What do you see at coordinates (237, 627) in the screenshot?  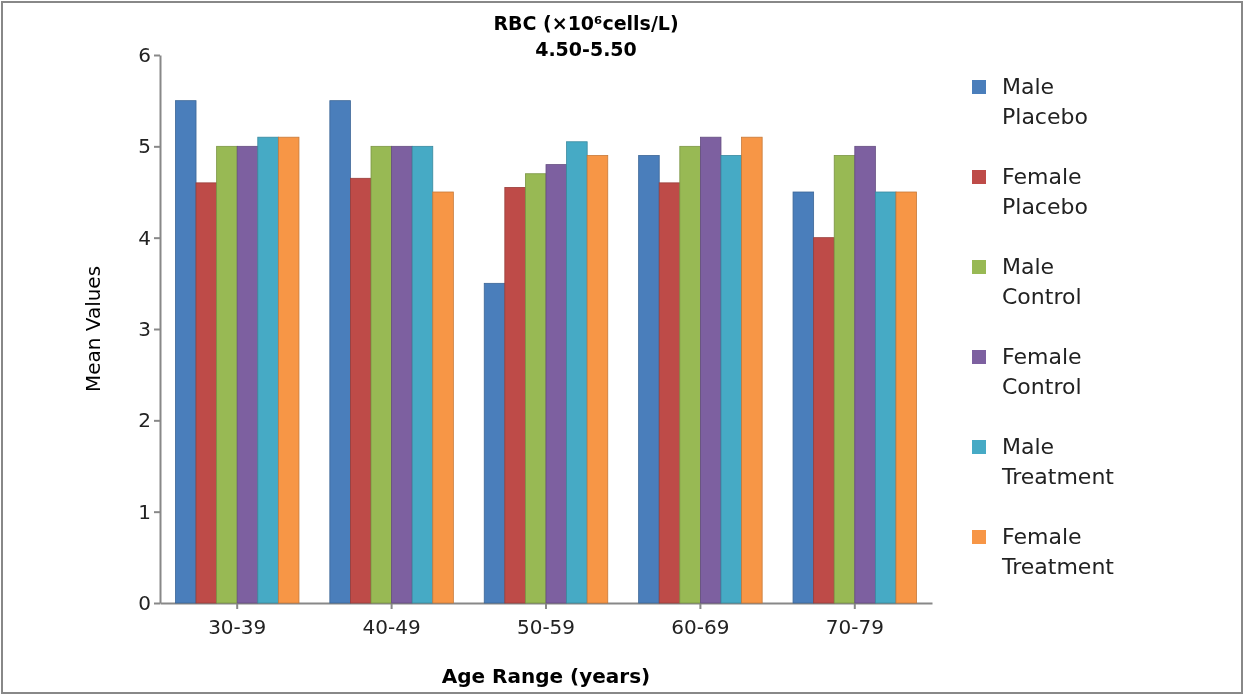 I see `x-tick-label: 30-39` at bounding box center [237, 627].